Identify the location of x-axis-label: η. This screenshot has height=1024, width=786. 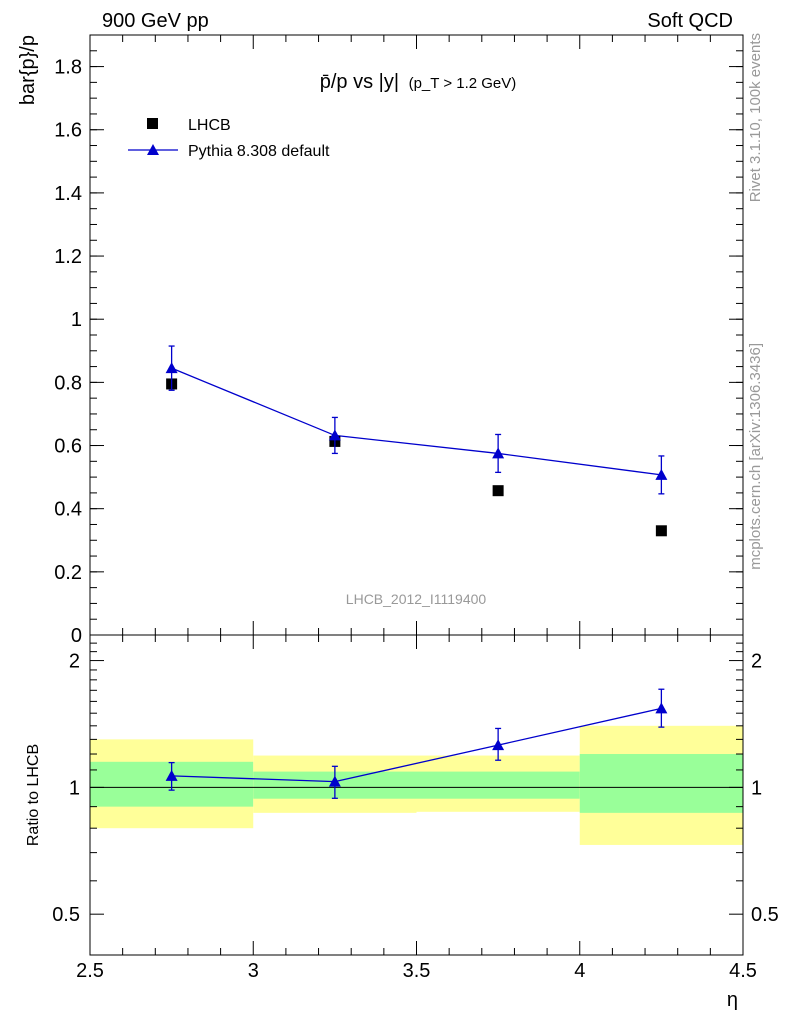
(732, 1000).